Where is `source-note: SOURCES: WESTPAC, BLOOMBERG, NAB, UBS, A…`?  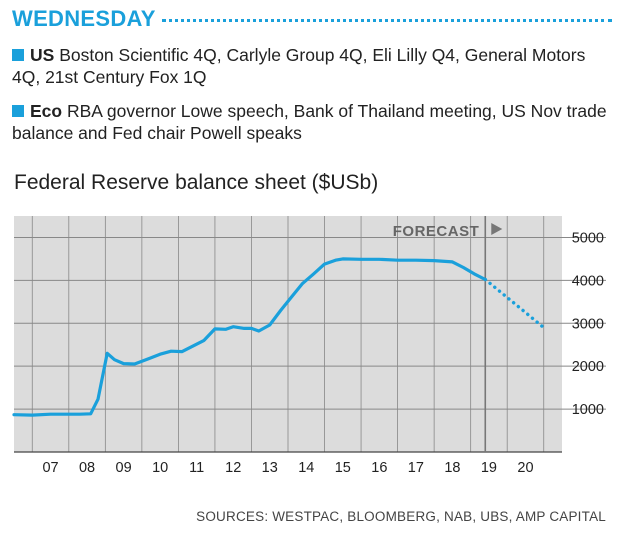 source-note: SOURCES: WESTPAC, BLOOMBERG, NAB, UBS, A… is located at coordinates (401, 516).